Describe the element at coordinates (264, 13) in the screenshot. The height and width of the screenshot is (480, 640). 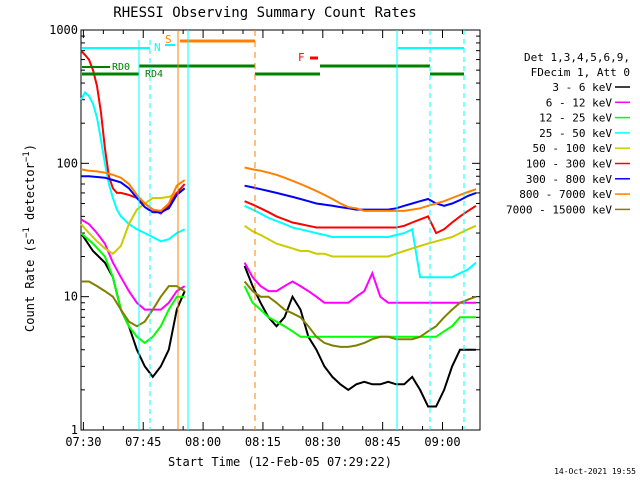
I see `chart-title: RHESSI Observing Summary Count Rates` at that location.